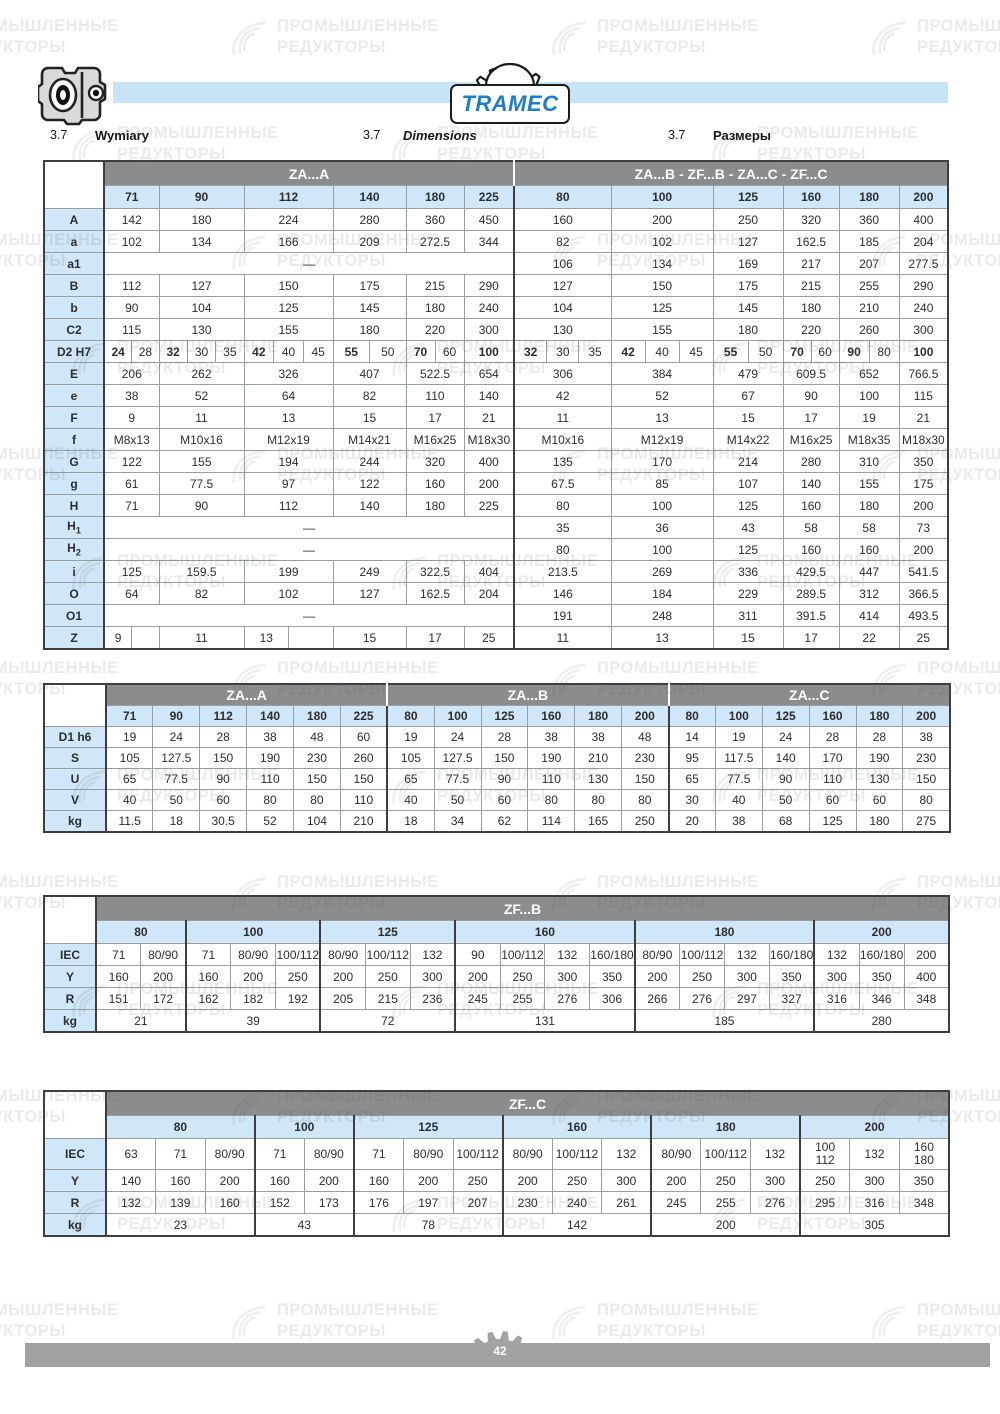  What do you see at coordinates (176, 758) in the screenshot?
I see `data-cell: 127.5` at bounding box center [176, 758].